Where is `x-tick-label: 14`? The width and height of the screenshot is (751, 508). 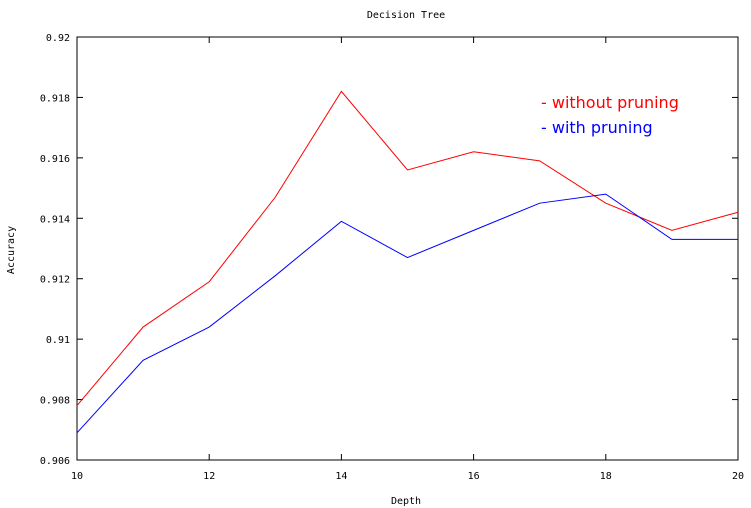 x-tick-label: 14 is located at coordinates (341, 476).